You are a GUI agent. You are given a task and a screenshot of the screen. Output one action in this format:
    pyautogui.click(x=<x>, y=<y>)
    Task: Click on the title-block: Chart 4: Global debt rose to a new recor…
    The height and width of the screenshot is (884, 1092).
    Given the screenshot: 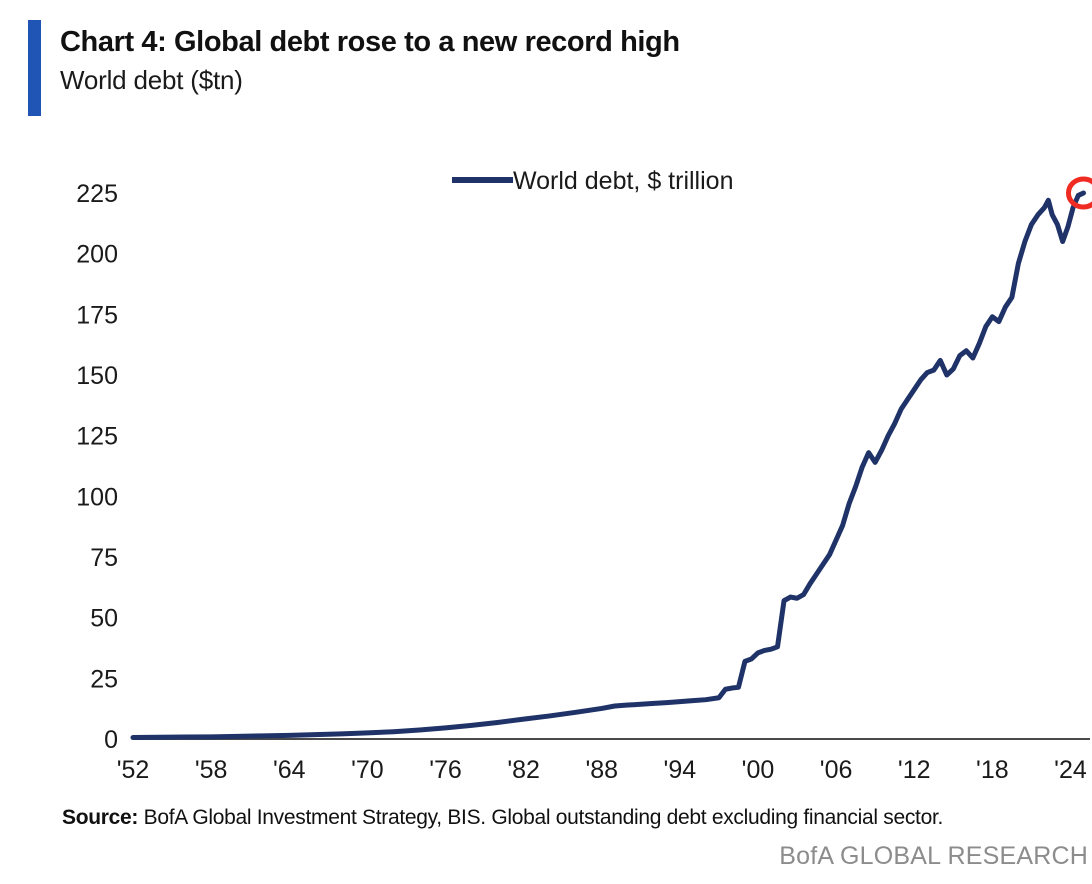 What is the action you would take?
    pyautogui.click(x=560, y=60)
    